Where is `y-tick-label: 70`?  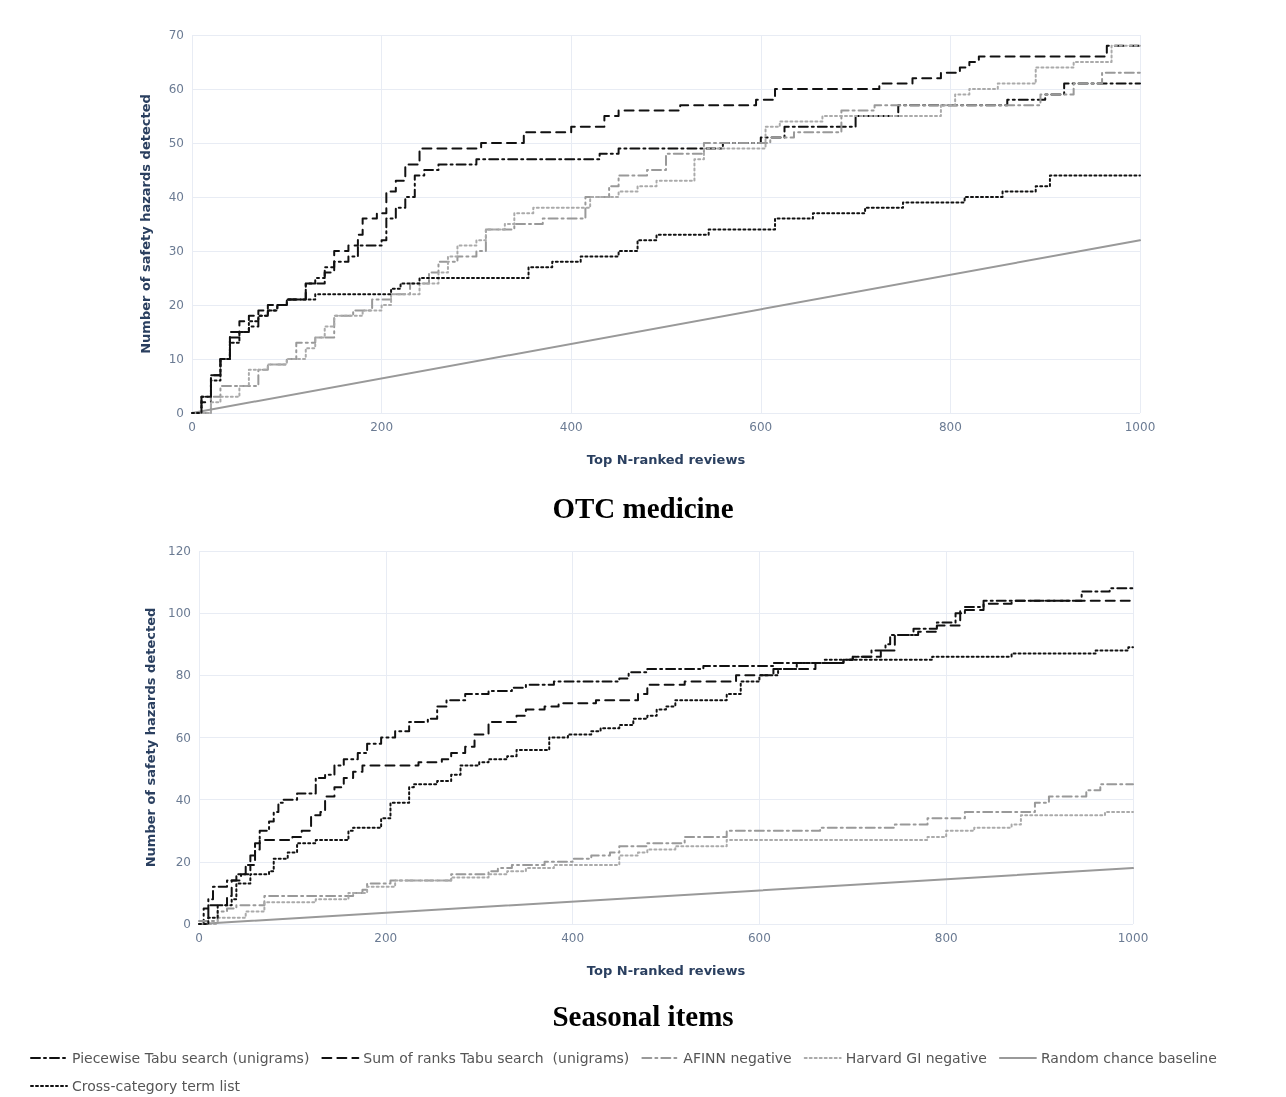 y-tick-label: 70 is located at coordinates (176, 35).